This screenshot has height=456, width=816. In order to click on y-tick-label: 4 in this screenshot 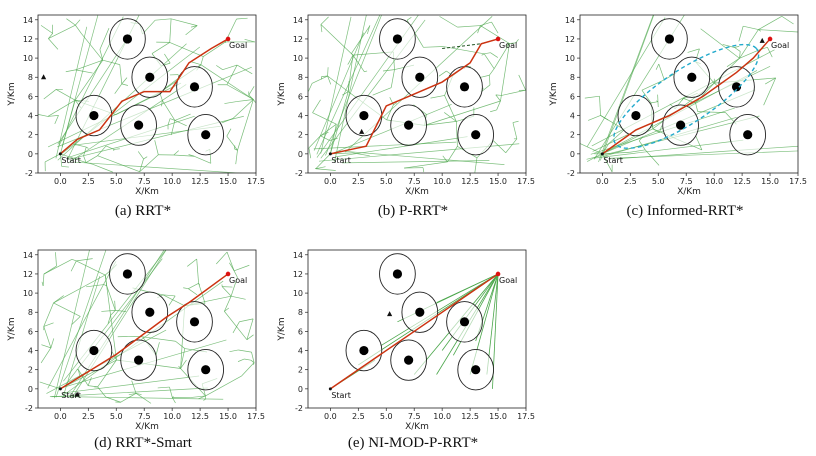, I will do `click(300, 116)`.